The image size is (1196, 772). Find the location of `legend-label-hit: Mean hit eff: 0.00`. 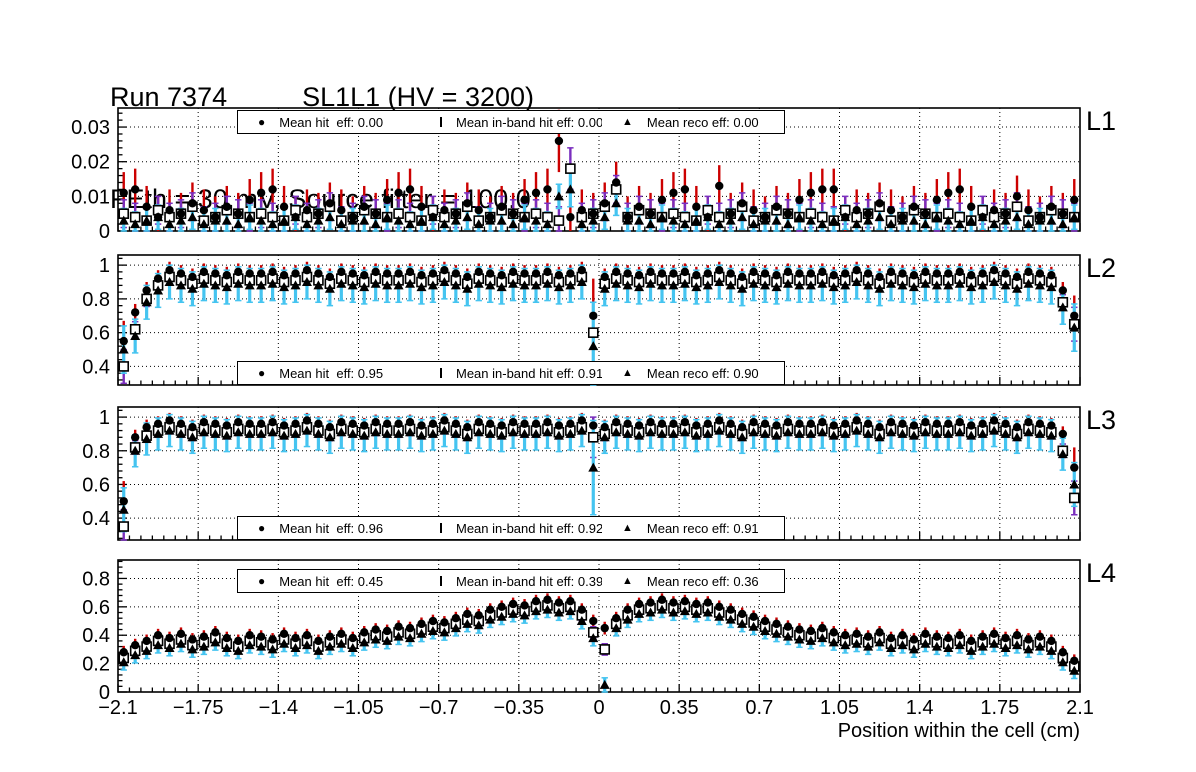

legend-label-hit: Mean hit eff: 0.00 is located at coordinates (331, 122).